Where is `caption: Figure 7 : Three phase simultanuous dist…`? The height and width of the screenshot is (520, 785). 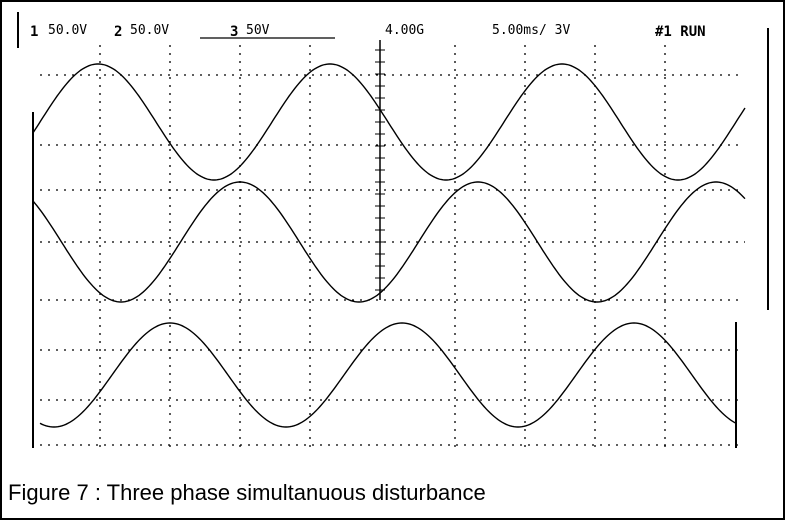
caption: Figure 7 : Three phase simultanuous dist… is located at coordinates (247, 492).